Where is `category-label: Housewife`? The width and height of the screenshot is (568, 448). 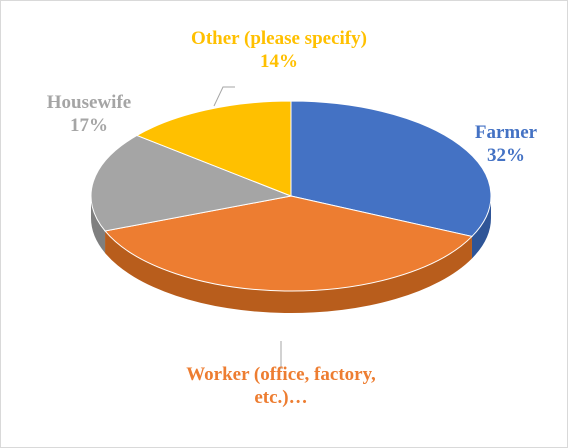 category-label: Housewife is located at coordinates (89, 102).